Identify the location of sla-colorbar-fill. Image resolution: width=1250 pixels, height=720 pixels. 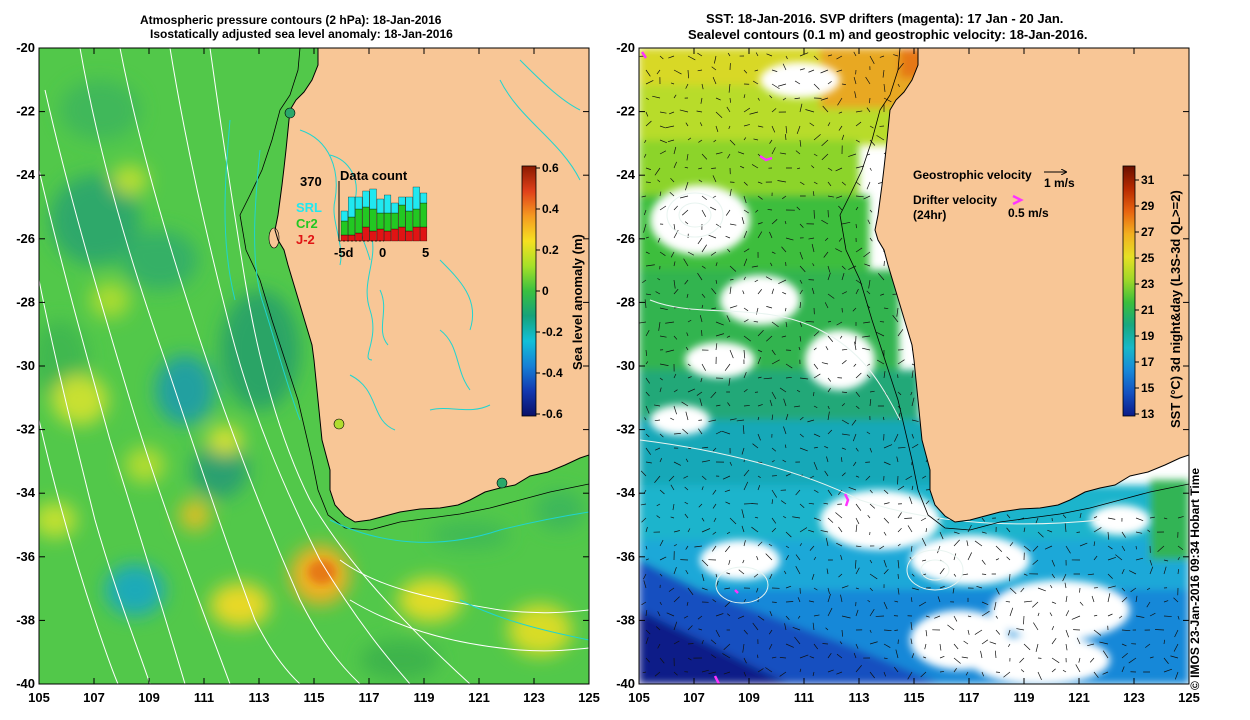
(529, 291).